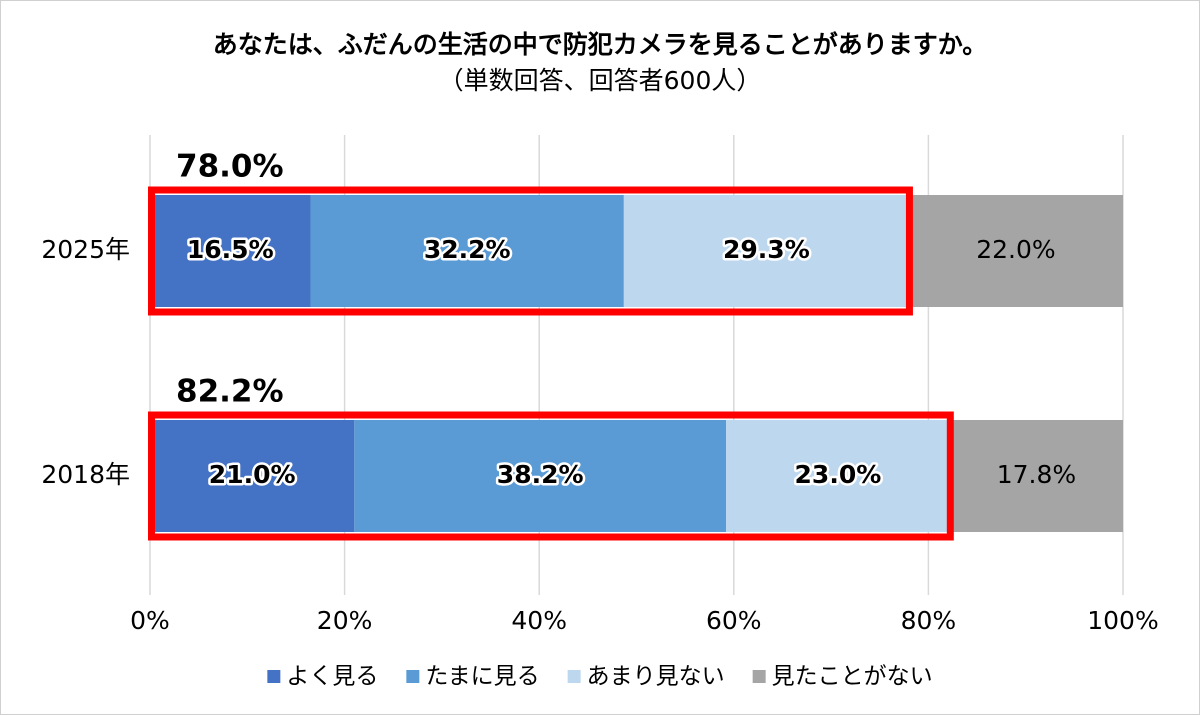 This screenshot has width=1200, height=715. I want to click on value-label: 17.8%, so click(1036, 474).